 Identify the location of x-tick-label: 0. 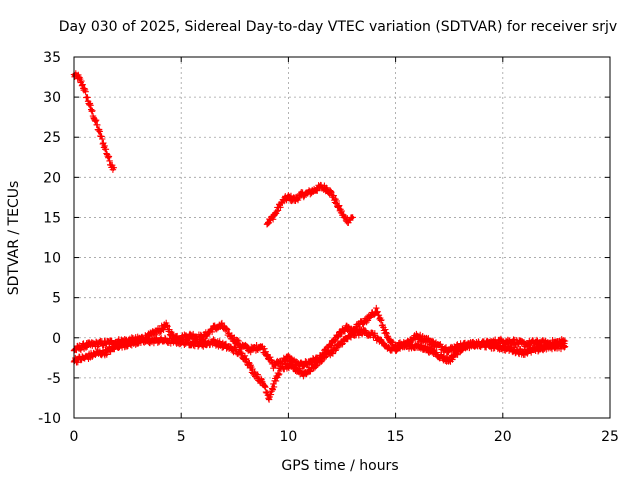
(74, 437).